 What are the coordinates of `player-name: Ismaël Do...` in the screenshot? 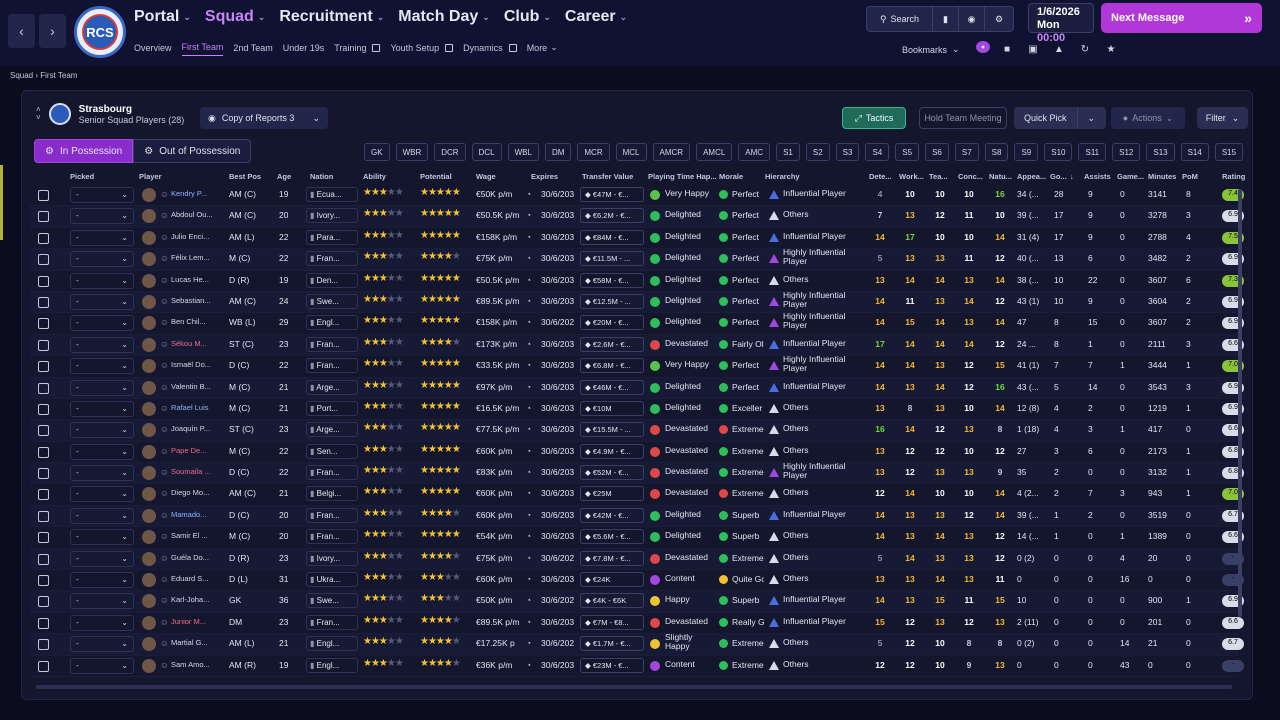 It's located at (191, 365).